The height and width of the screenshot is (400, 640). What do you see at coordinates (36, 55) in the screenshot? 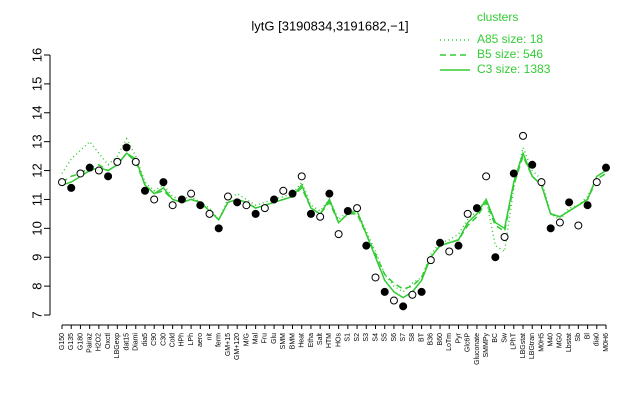
I see `y-tick-label: 16` at bounding box center [36, 55].